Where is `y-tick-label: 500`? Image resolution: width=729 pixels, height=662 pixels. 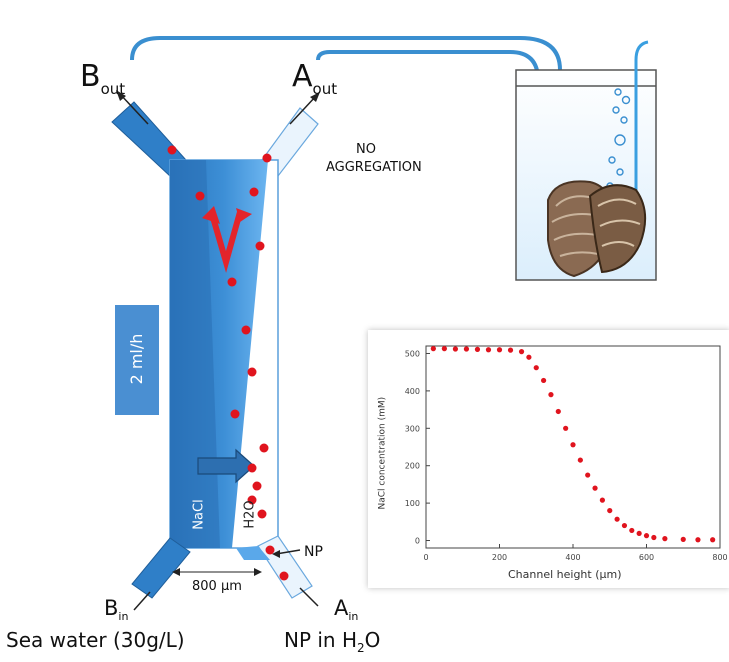 y-tick-label: 500 is located at coordinates (412, 353).